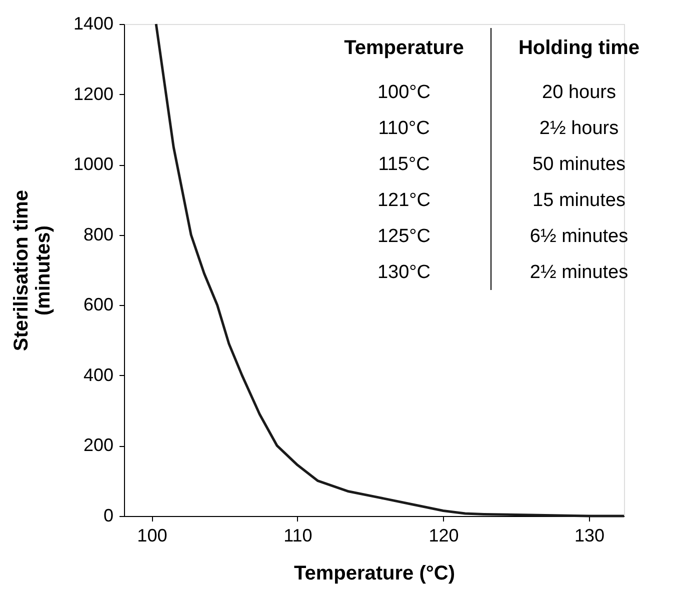  Describe the element at coordinates (152, 536) in the screenshot. I see `x-tick-label: 100` at that location.